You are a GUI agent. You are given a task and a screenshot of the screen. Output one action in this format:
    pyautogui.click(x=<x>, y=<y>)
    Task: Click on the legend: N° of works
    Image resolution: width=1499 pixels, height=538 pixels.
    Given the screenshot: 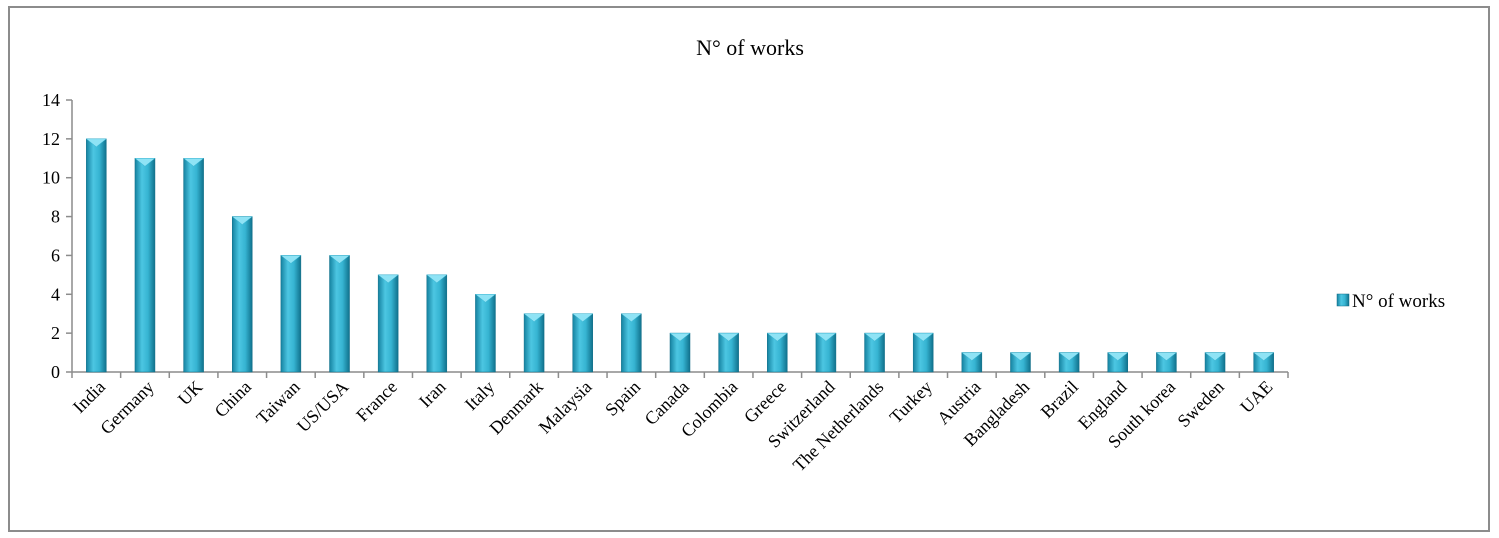 What is the action you would take?
    pyautogui.click(x=1390, y=301)
    